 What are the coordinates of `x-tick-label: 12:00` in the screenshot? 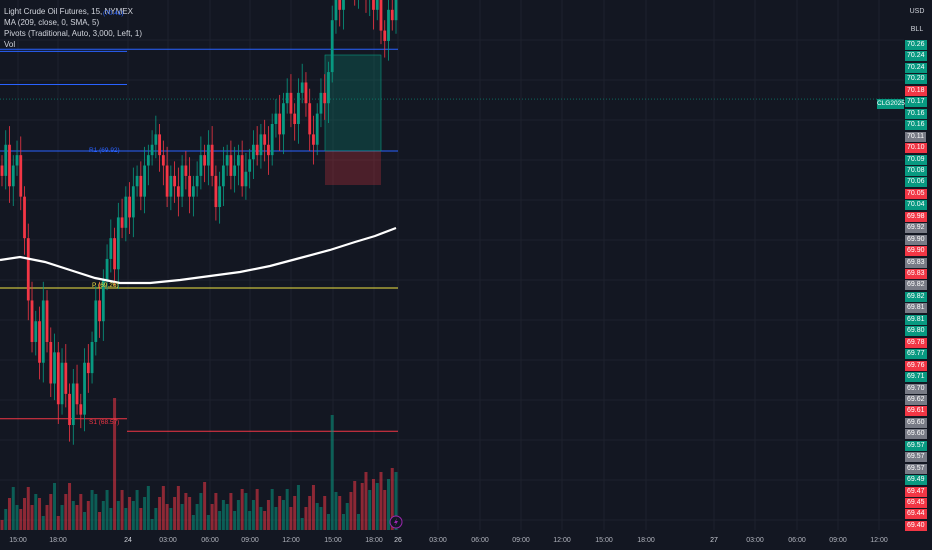 It's located at (291, 540).